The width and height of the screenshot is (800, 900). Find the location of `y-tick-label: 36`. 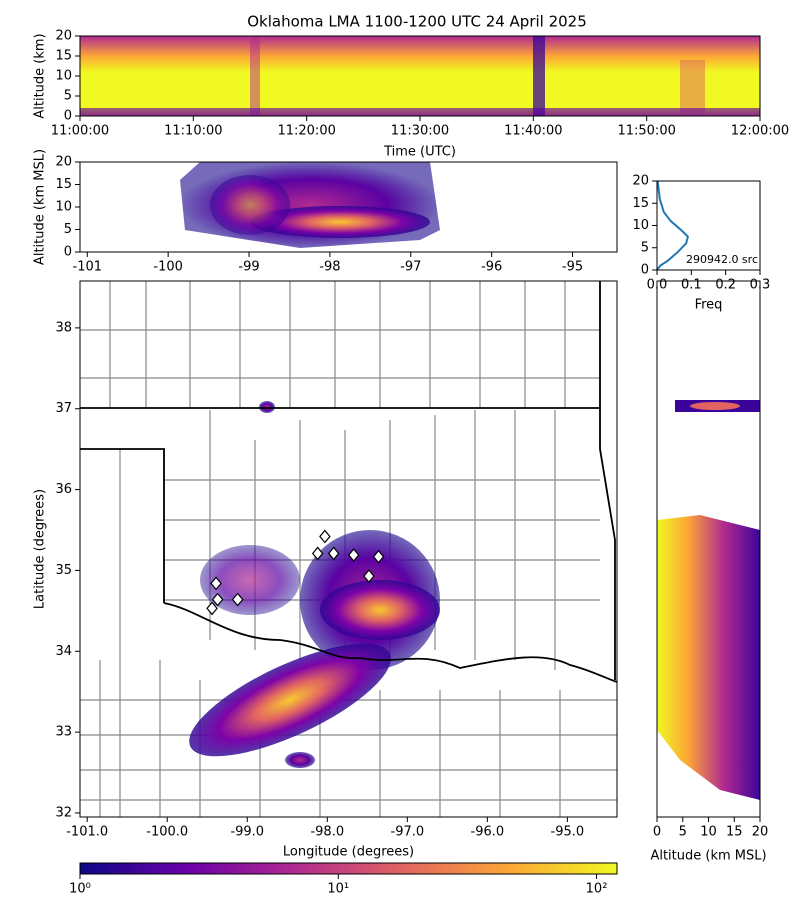

y-tick-label: 36 is located at coordinates (63, 489).